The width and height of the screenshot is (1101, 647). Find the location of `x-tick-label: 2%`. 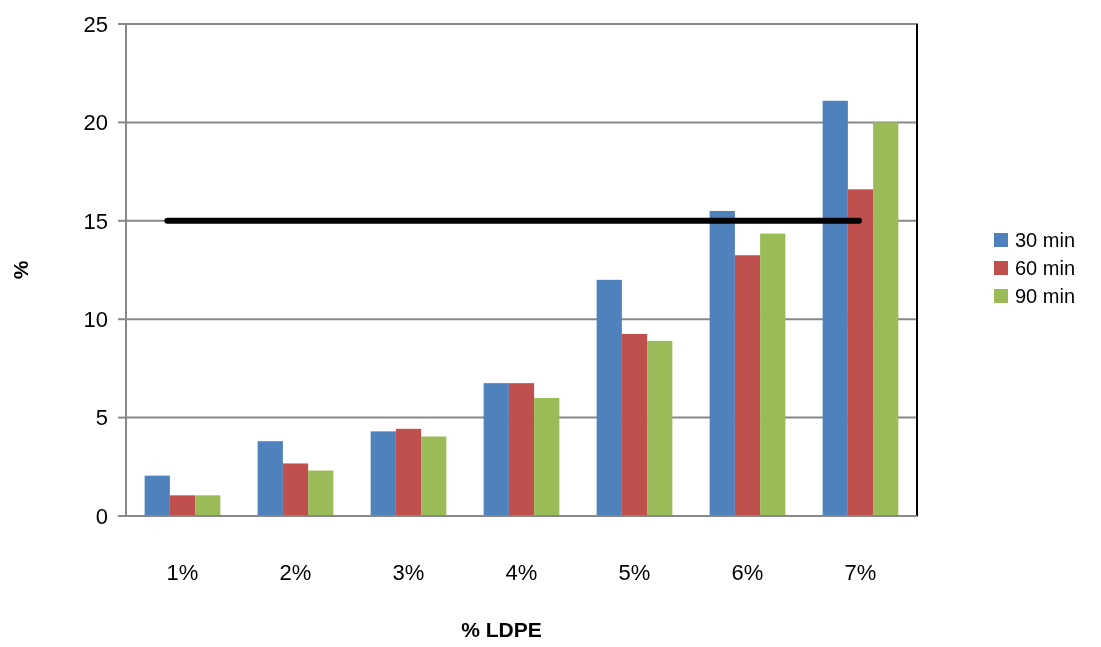

x-tick-label: 2% is located at coordinates (295, 572).